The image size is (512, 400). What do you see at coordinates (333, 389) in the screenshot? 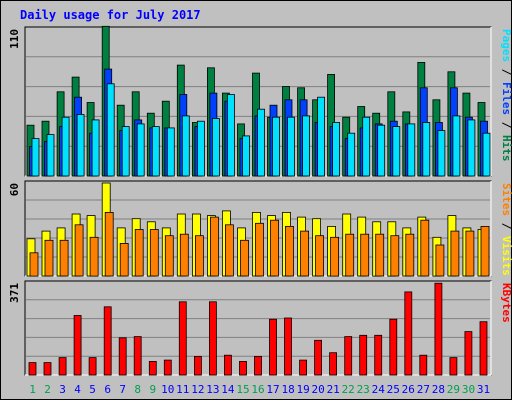
I see `x-tick-label: 21` at bounding box center [333, 389].